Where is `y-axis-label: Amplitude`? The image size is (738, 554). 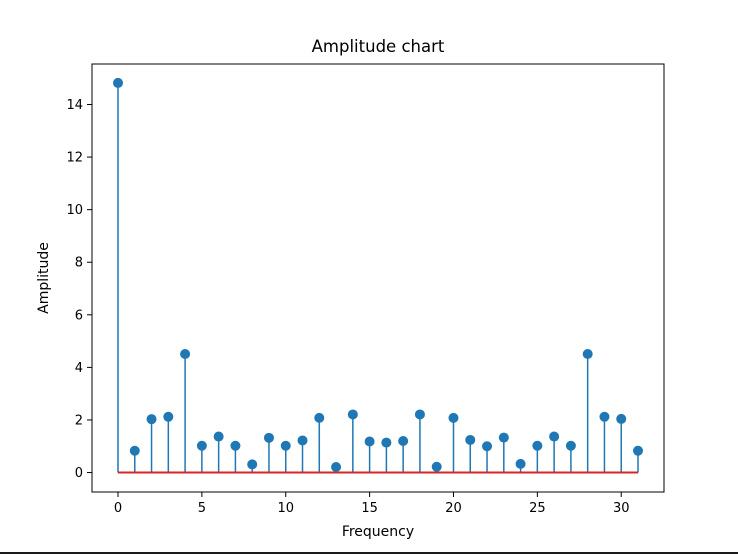
y-axis-label: Amplitude is located at coordinates (44, 278).